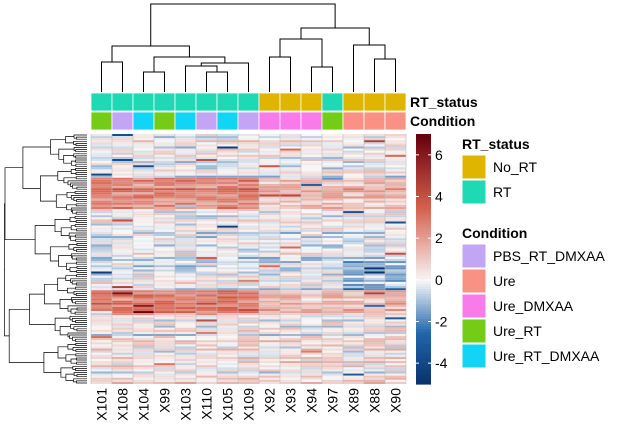 The width and height of the screenshot is (637, 436). What do you see at coordinates (248, 111) in the screenshot?
I see `annotation-bars` at bounding box center [248, 111].